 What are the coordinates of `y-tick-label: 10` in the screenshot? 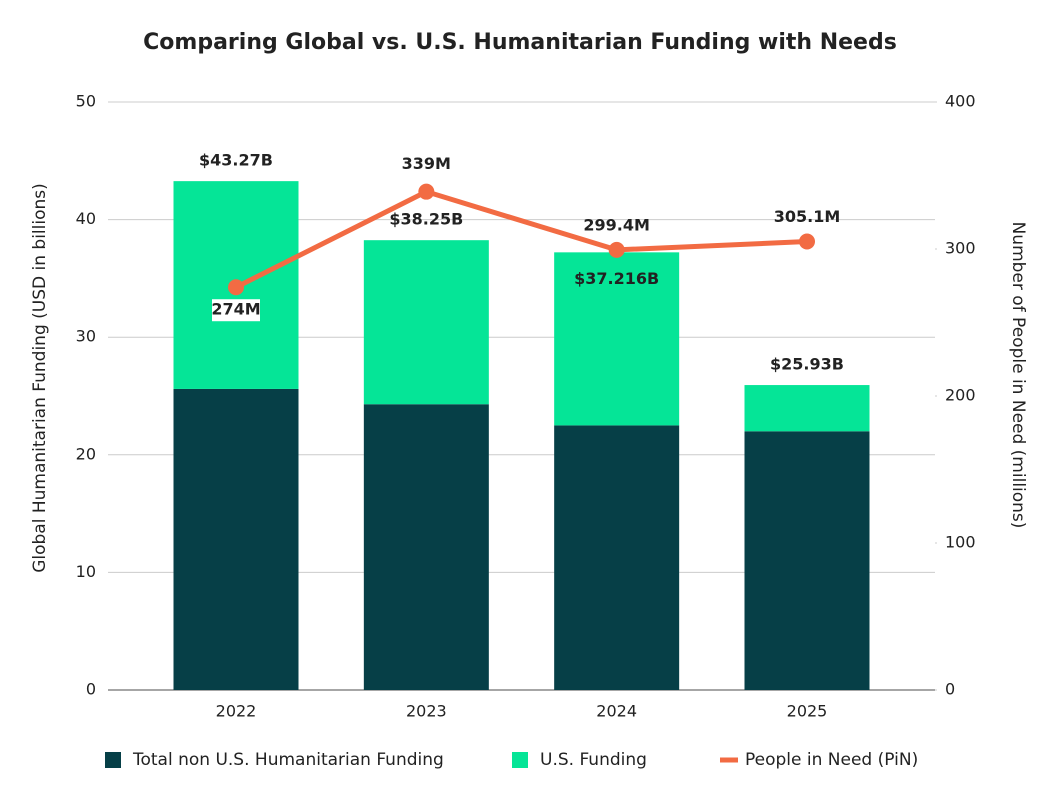 It's located at (86, 571).